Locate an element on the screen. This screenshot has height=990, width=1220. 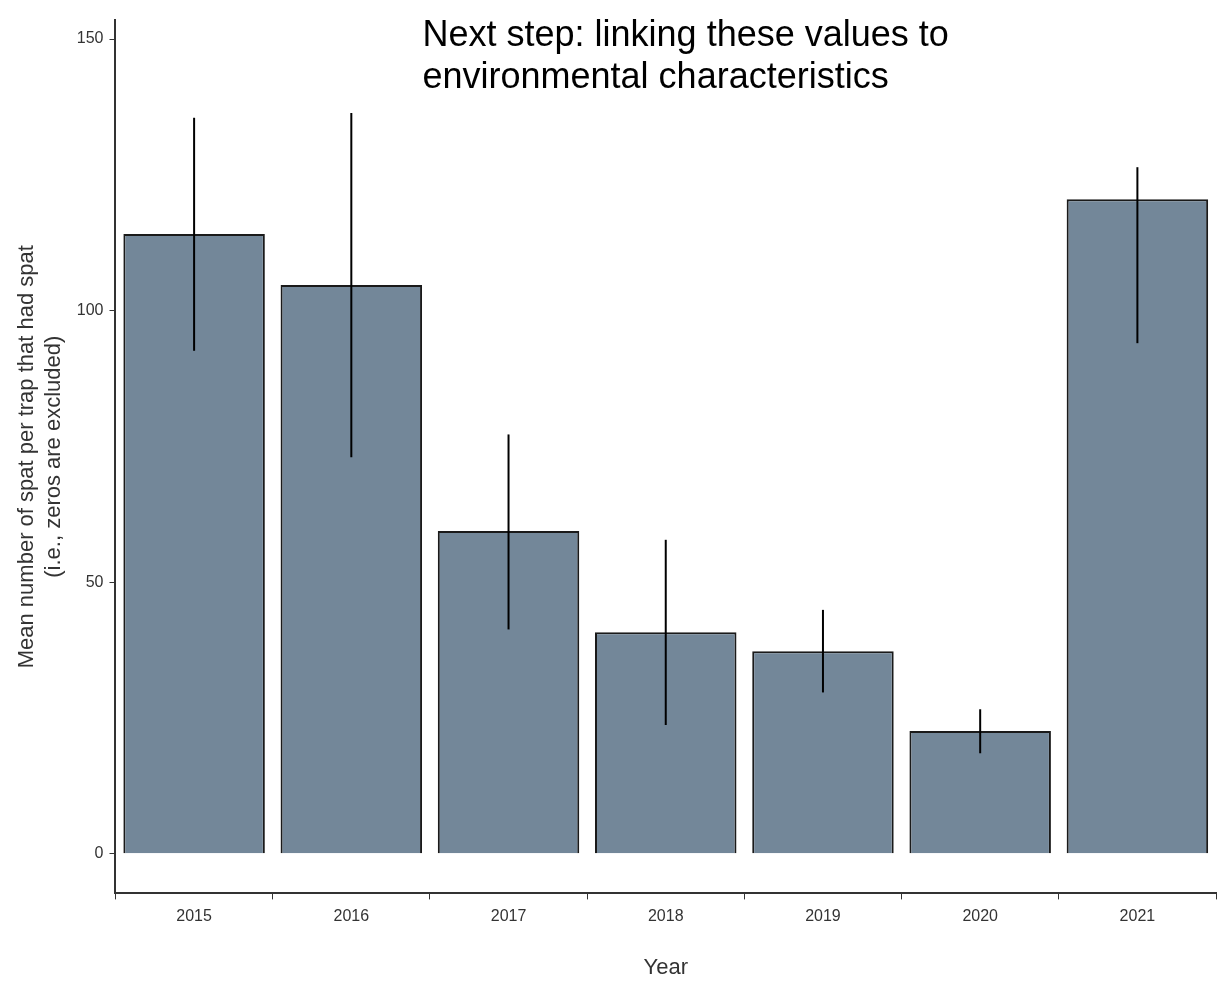
annotation: Next step: linking these values to environmental characteristics is located at coordinates (685, 54).